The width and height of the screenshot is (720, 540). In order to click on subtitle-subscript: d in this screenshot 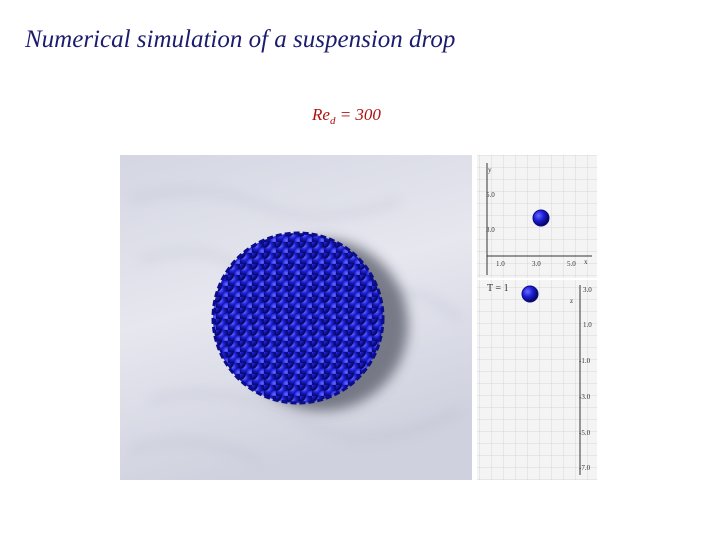, I will do `click(333, 121)`.